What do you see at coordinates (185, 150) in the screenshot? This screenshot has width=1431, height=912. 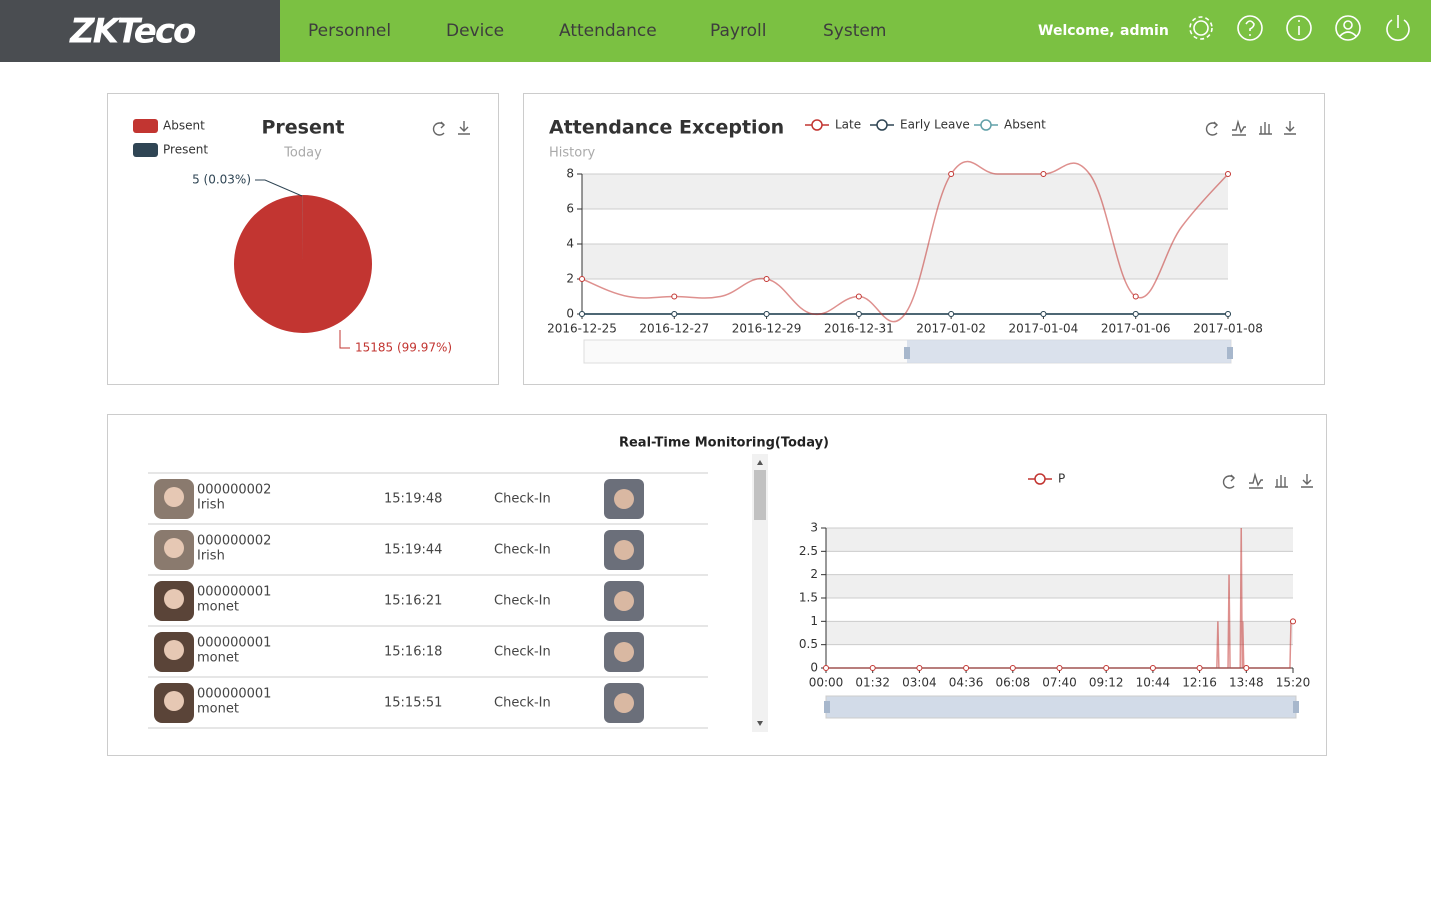 I see `legend-label: Present` at bounding box center [185, 150].